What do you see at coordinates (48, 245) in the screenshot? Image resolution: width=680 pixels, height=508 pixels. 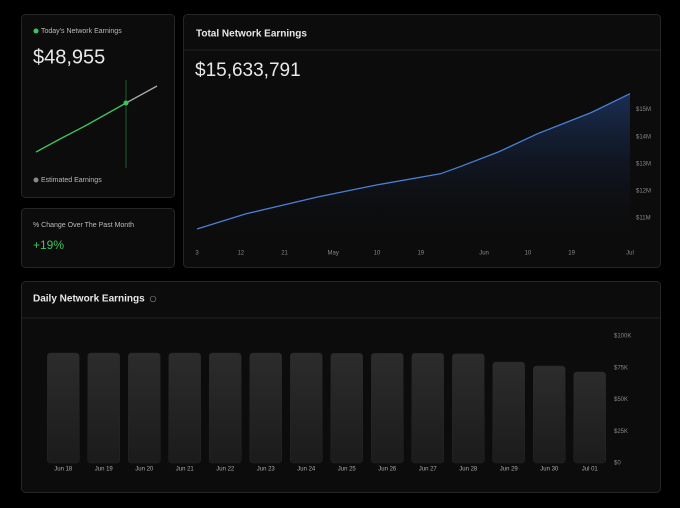 I see `change-value: +19%` at bounding box center [48, 245].